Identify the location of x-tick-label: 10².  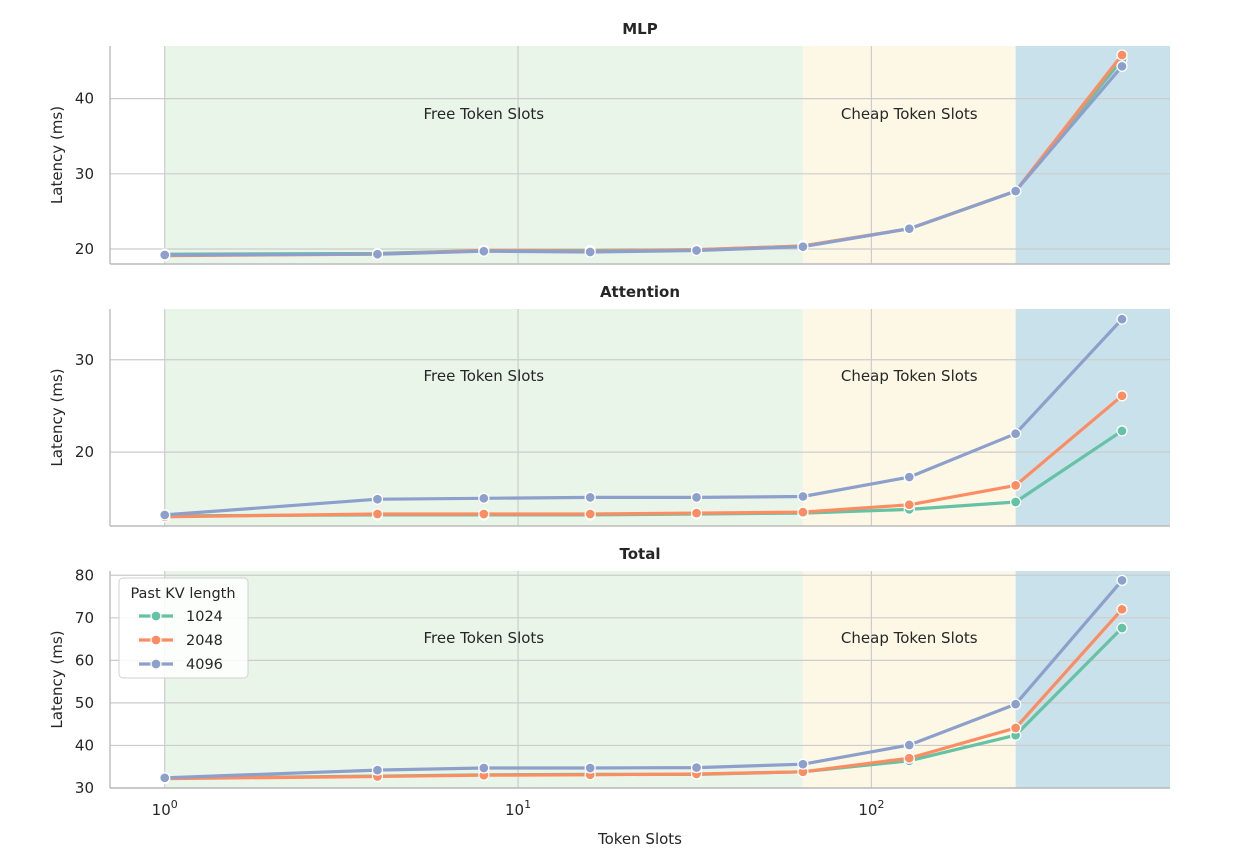
(871, 808).